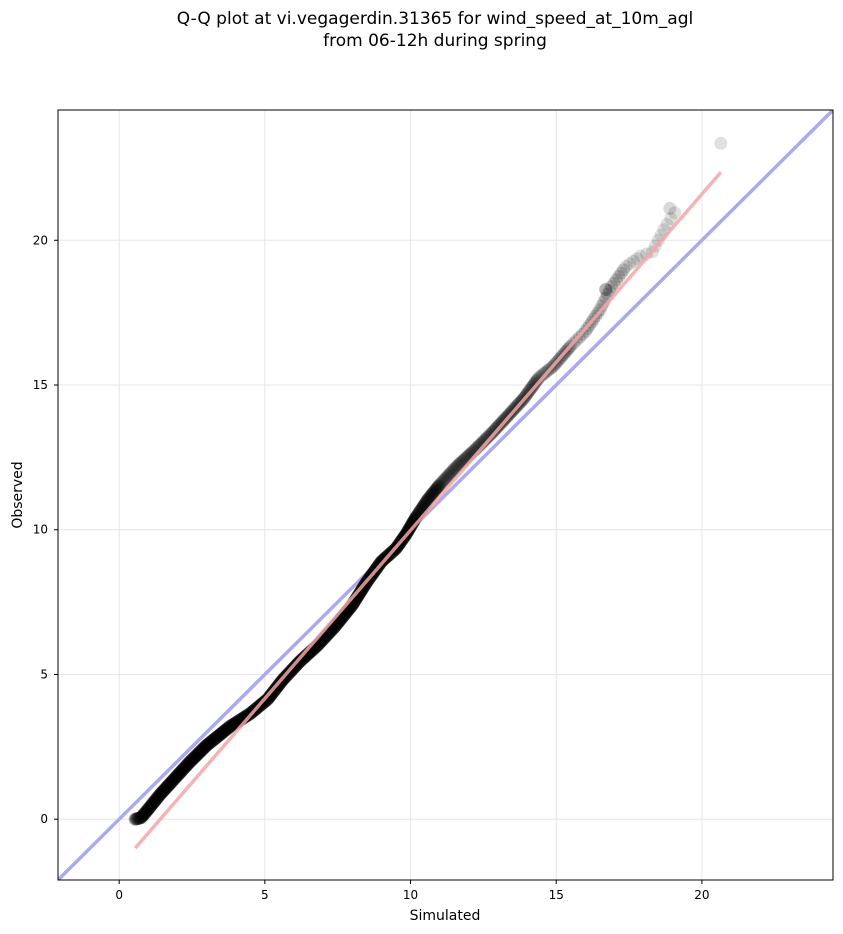  Describe the element at coordinates (435, 41) in the screenshot. I see `chart-title-line-2: from 06-12h during spring` at that location.